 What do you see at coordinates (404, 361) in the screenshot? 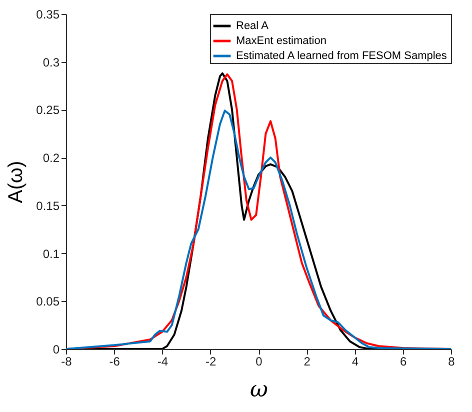
I see `x-tick-label: 6` at bounding box center [404, 361].